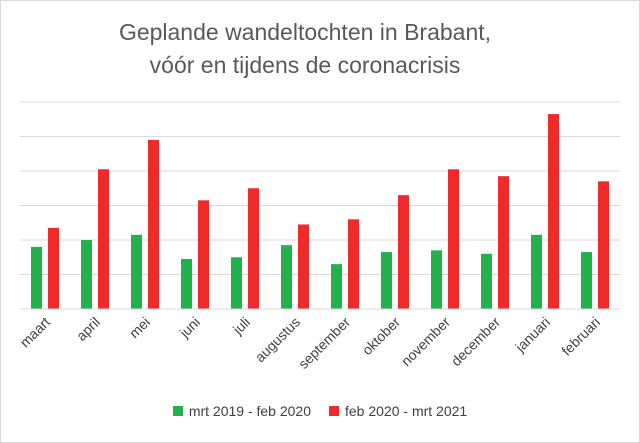 This screenshot has height=443, width=640. Describe the element at coordinates (303, 266) in the screenshot. I see `bar-series-2-augustus` at that location.